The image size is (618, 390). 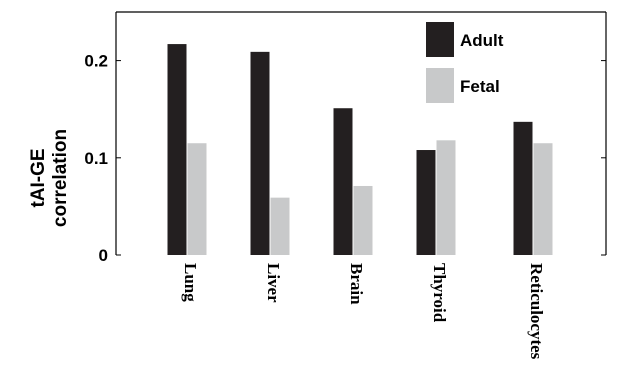 I want to click on bar-thyroid-adult, so click(x=426, y=202).